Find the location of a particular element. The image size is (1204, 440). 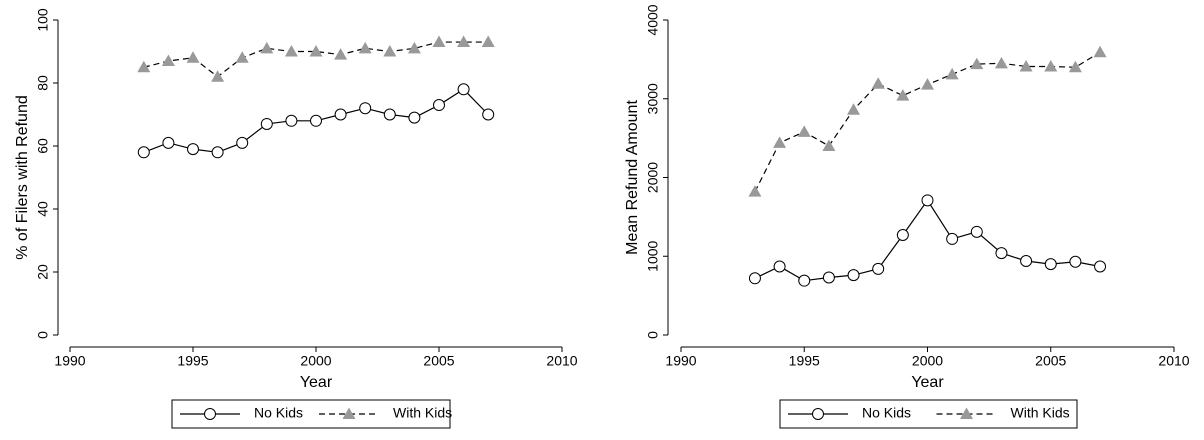

y-tick-label: 100 is located at coordinates (43, 20).